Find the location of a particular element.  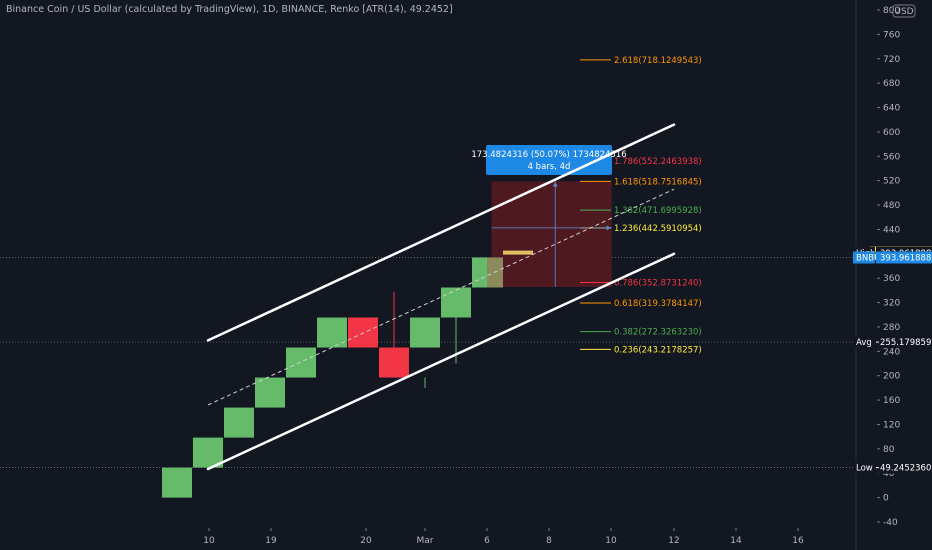

price-tag-value: 49.2452360 is located at coordinates (905, 469).